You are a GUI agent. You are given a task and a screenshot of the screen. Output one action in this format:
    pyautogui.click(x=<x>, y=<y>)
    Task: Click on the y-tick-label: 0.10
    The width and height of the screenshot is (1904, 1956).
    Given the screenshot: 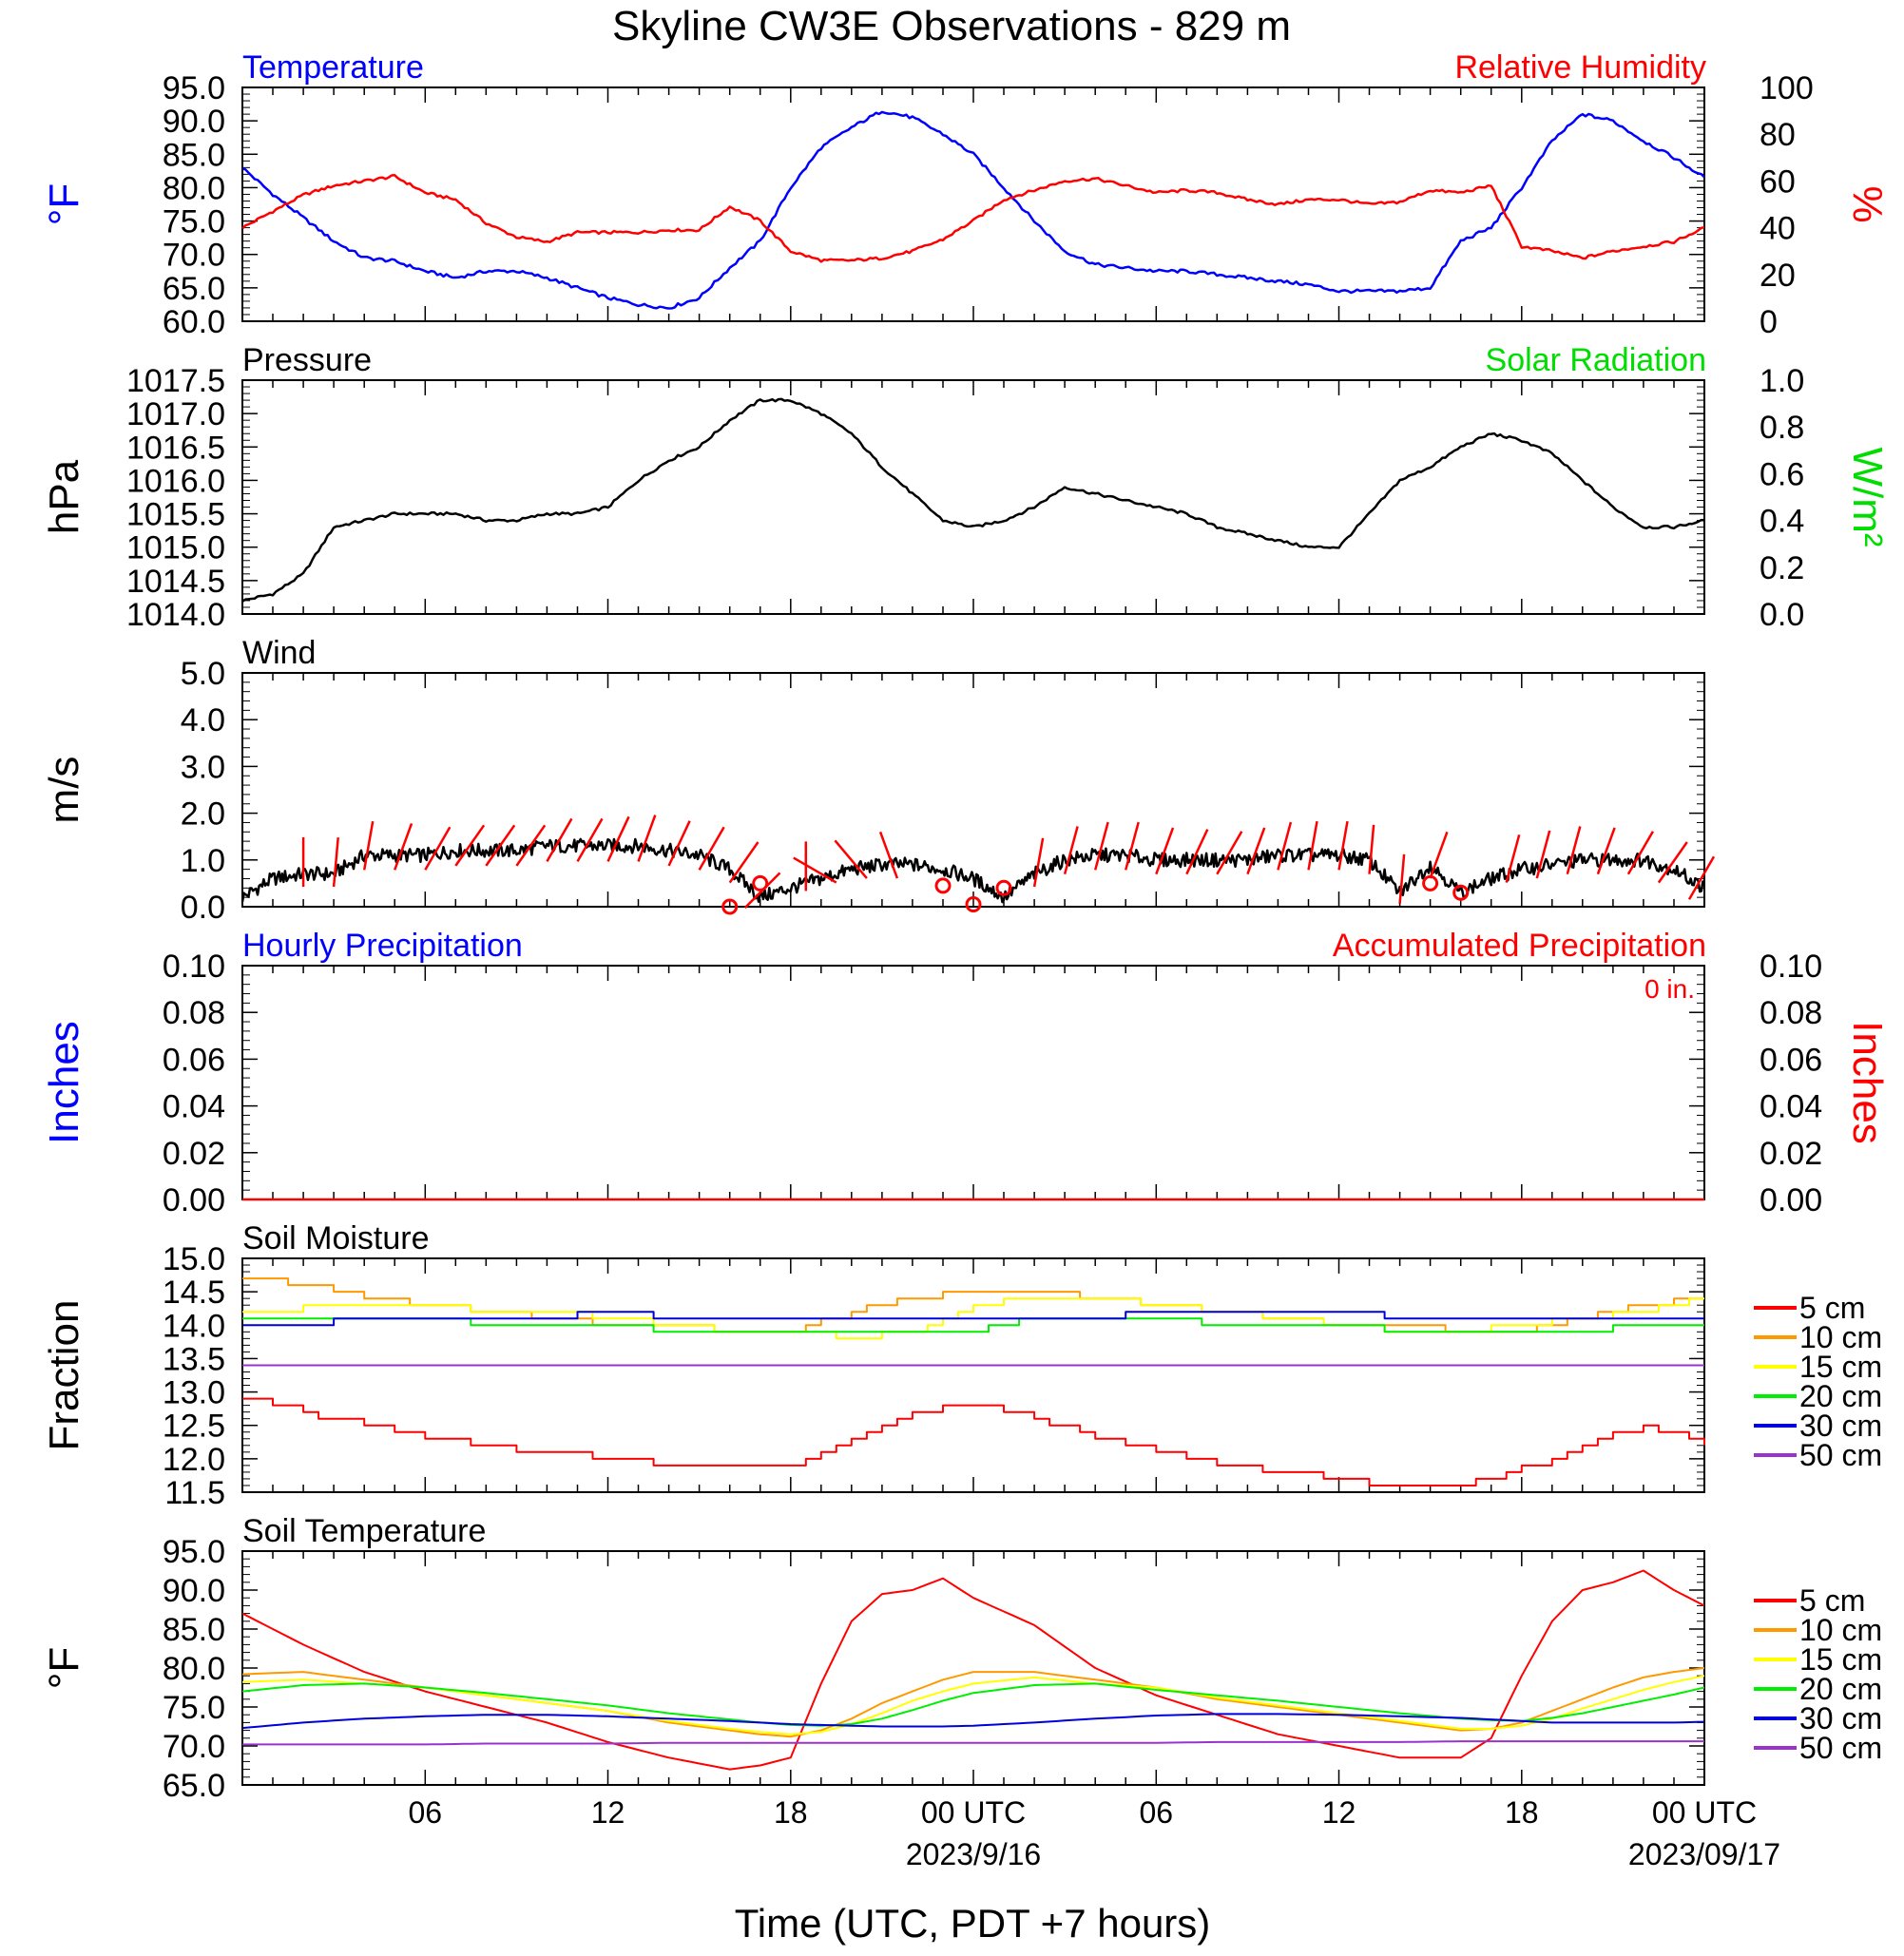 What is the action you would take?
    pyautogui.click(x=194, y=967)
    